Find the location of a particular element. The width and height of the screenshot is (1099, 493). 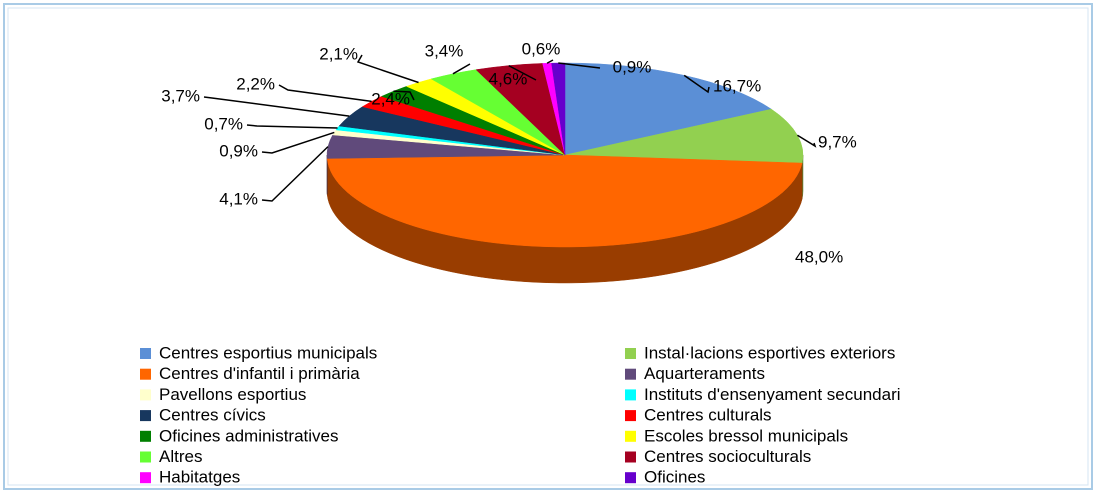

legend-label: Centres cívics is located at coordinates (212, 415).